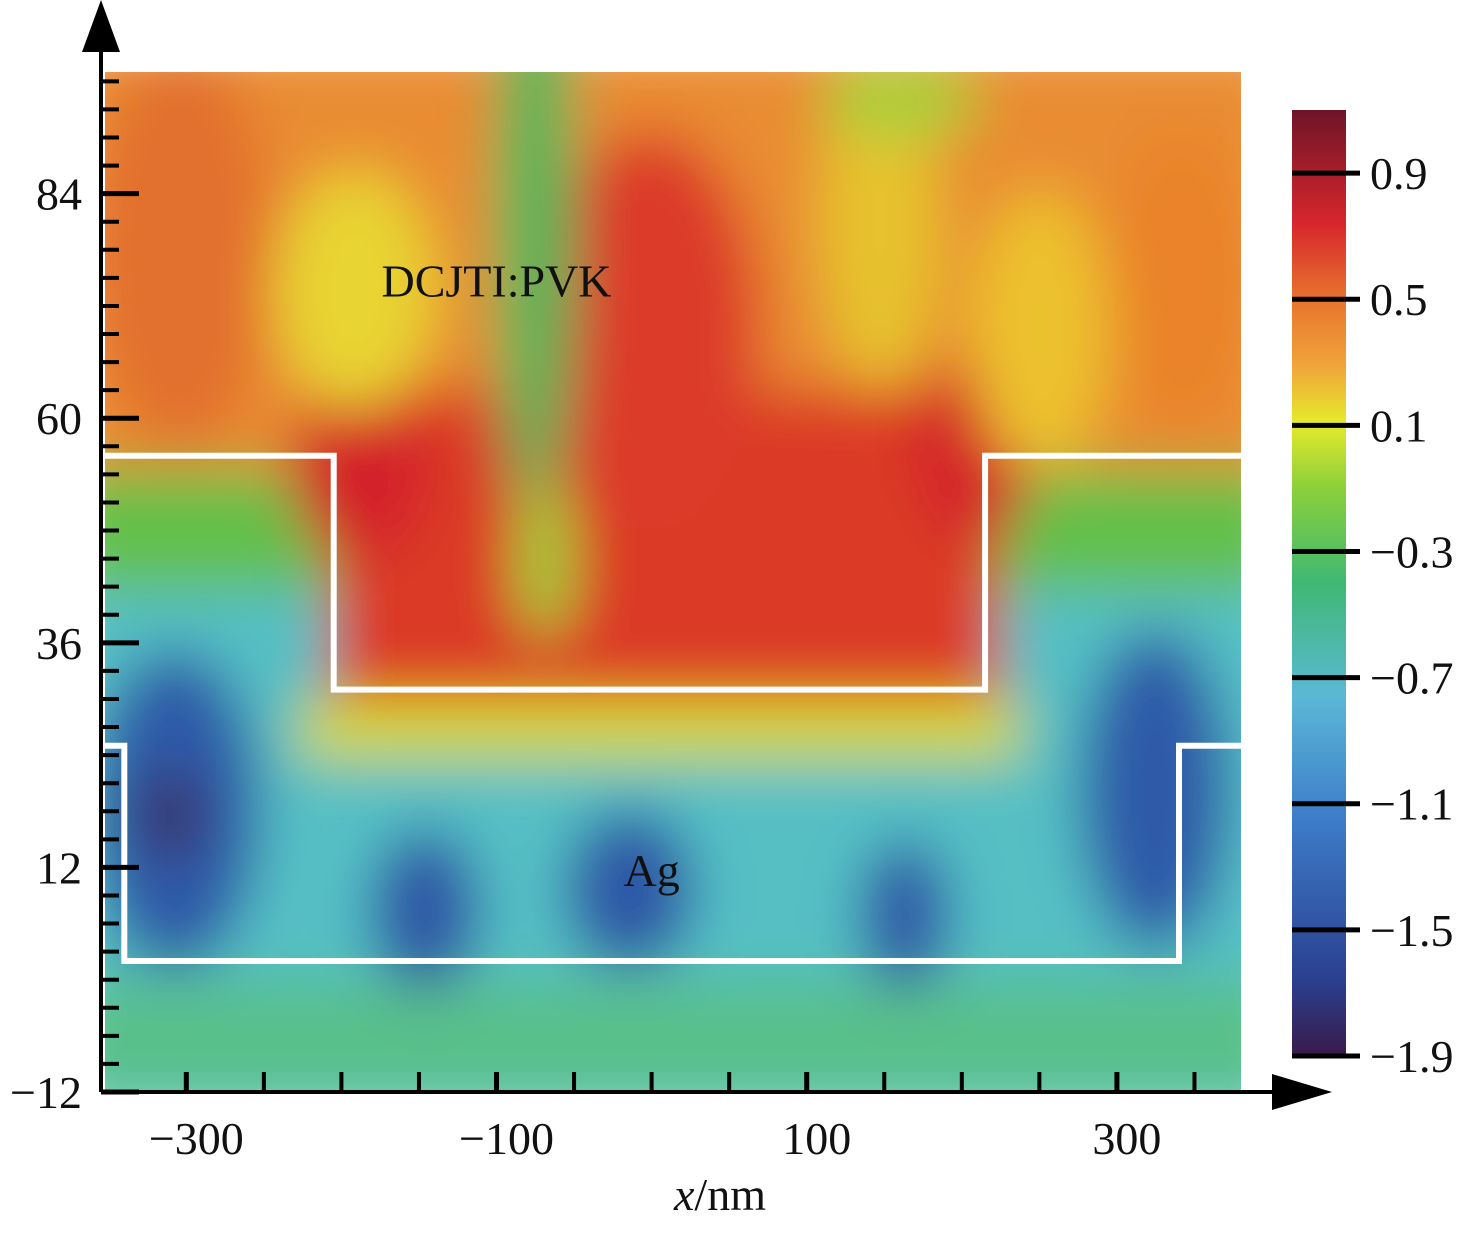 This screenshot has width=1476, height=1234. Describe the element at coordinates (1411, 551) in the screenshot. I see `colorbar-tick-label: −0.3` at that location.